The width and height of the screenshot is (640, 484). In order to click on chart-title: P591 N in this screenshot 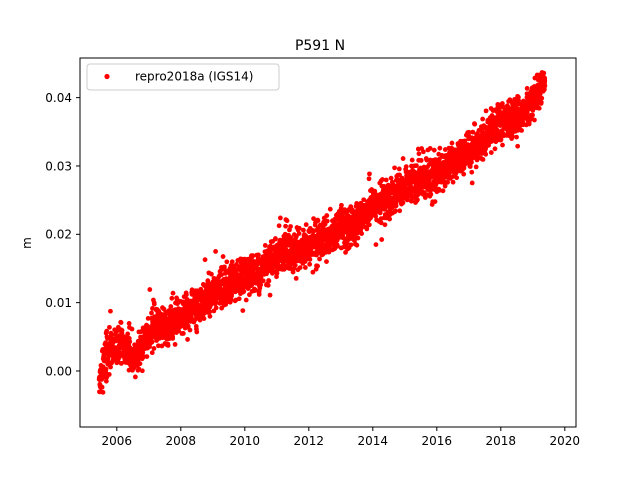, I will do `click(320, 46)`.